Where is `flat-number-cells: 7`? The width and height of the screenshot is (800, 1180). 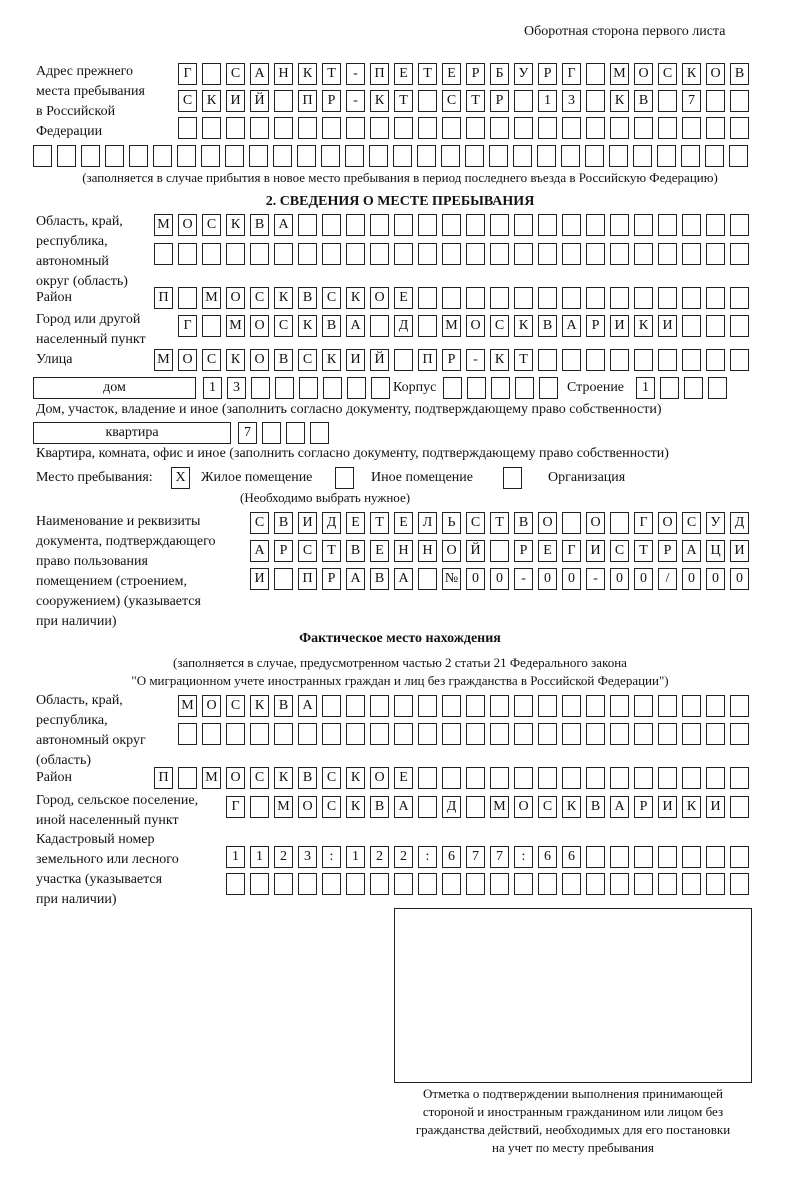
flat-number-cells: 7 is located at coordinates (283, 433).